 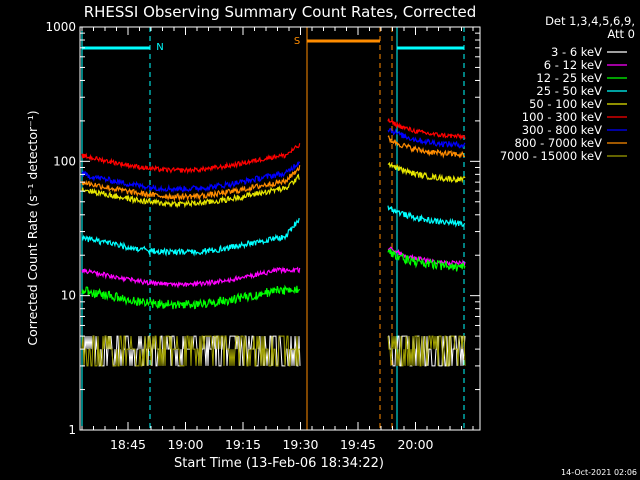 I want to click on legend-entry: 300 - 800 keV, so click(x=562, y=130).